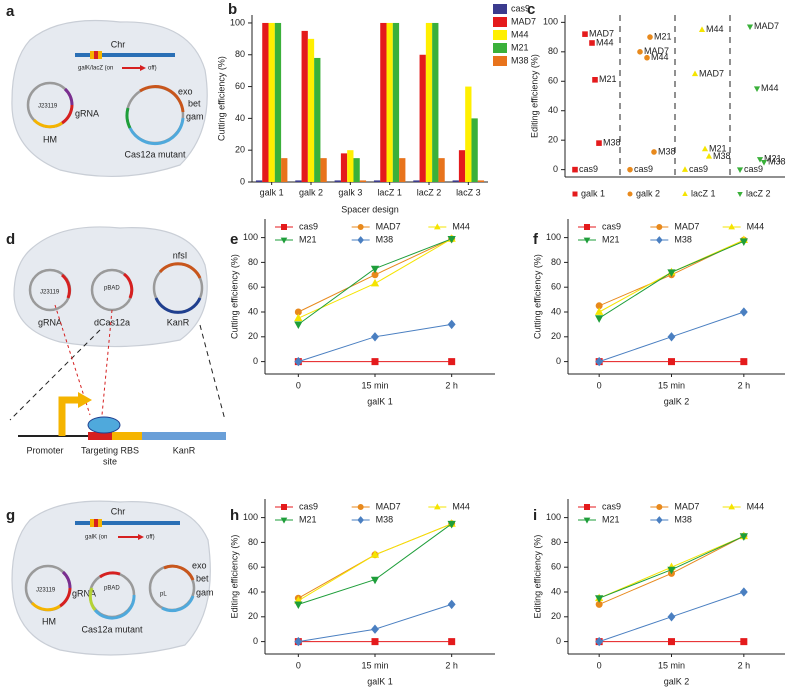 The height and width of the screenshot is (688, 788). What do you see at coordinates (234, 239) in the screenshot?
I see `panel-label: e` at bounding box center [234, 239].